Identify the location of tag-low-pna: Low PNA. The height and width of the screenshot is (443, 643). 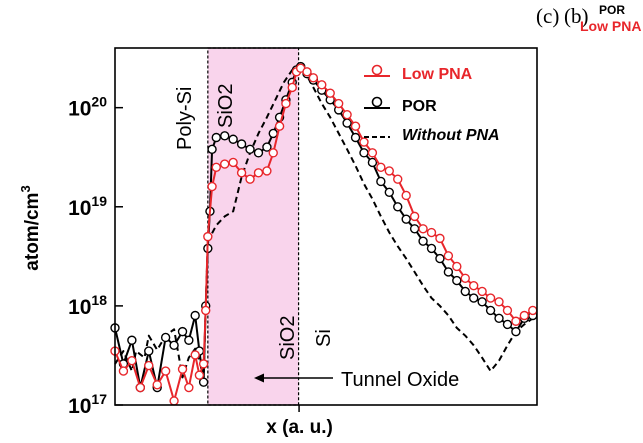
(611, 26).